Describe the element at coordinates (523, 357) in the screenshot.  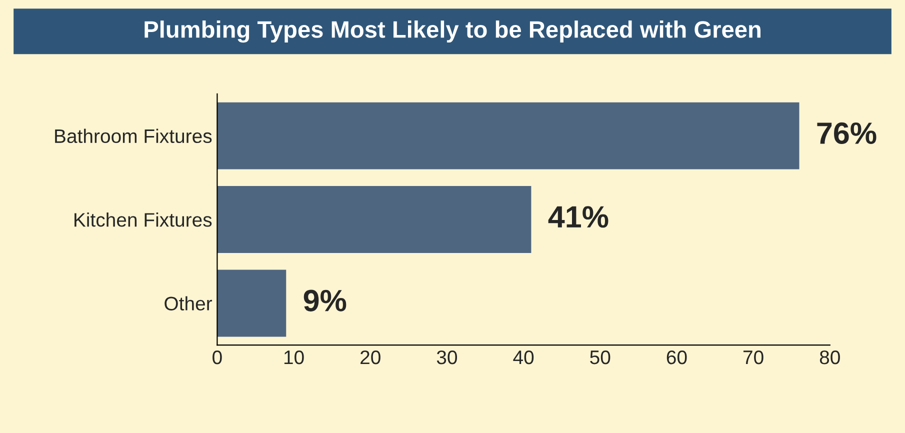
I see `x-tick-label: 40` at that location.